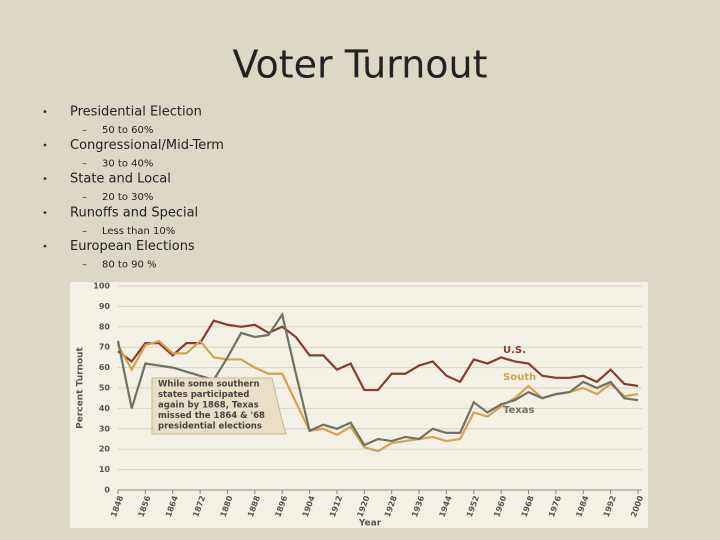  What do you see at coordinates (107, 490) in the screenshot?
I see `y-tick-label: 0` at bounding box center [107, 490].